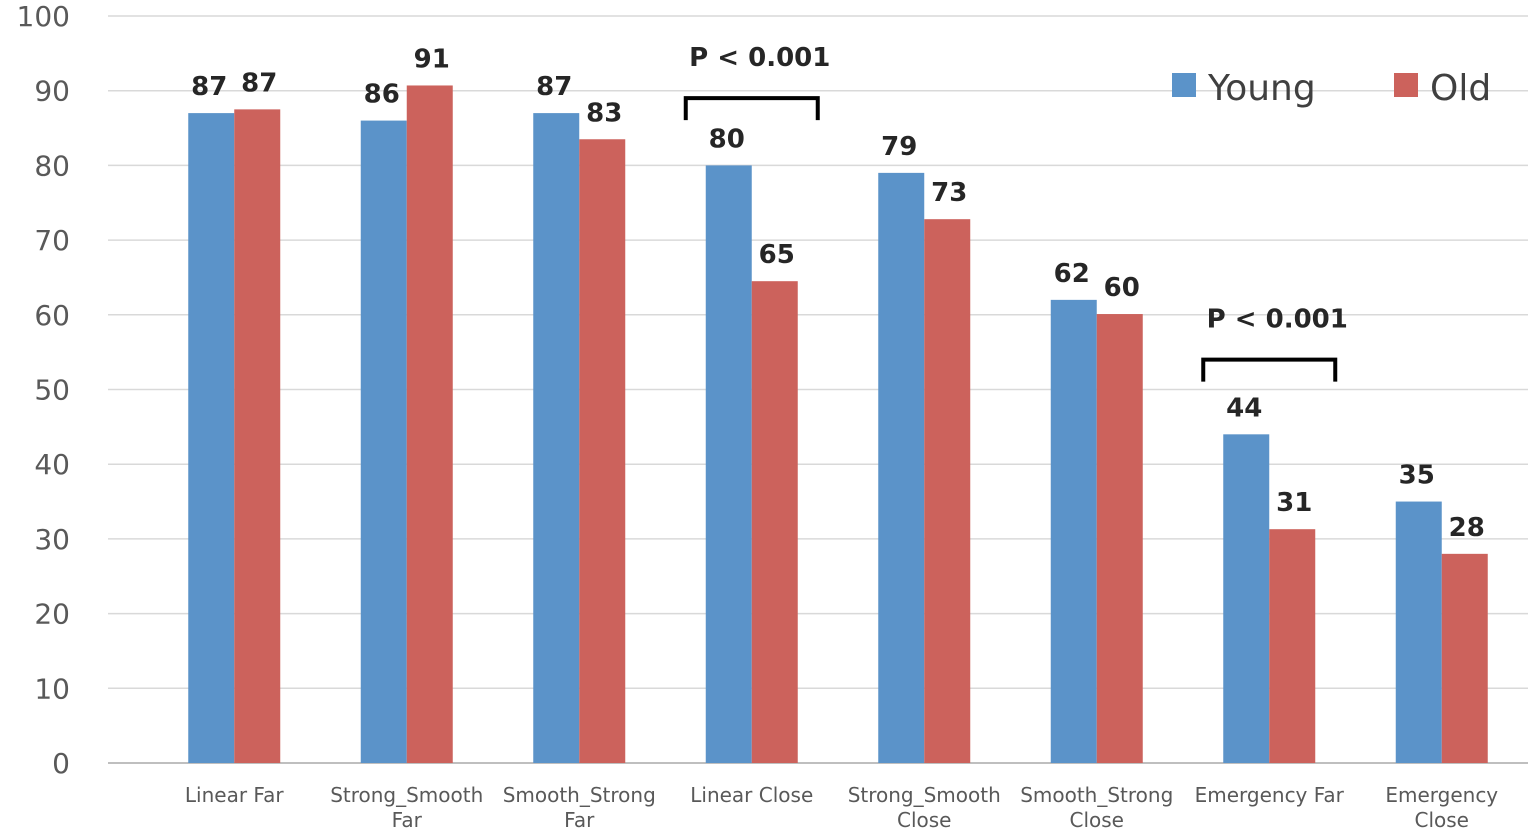 This screenshot has width=1535, height=838. I want to click on legend: Young Old, so click(1331, 88).